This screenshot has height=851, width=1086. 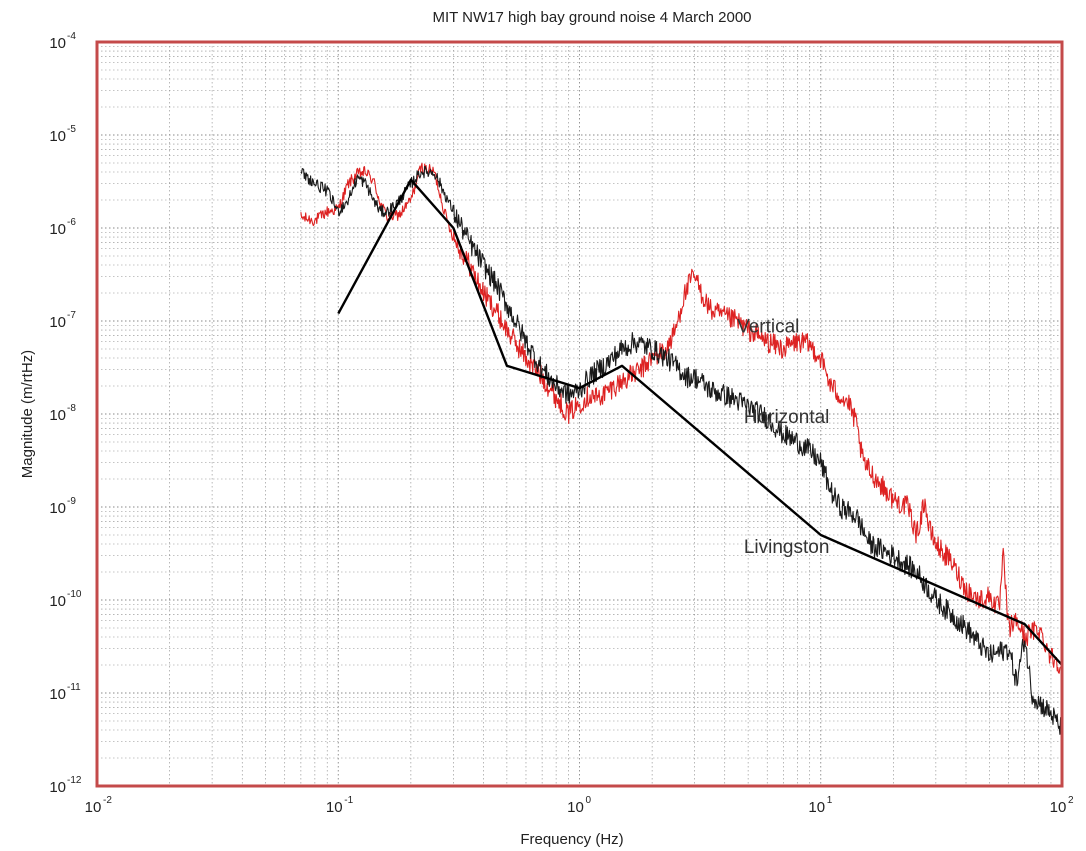 I want to click on y-tick-exponent: -5, so click(x=71, y=129).